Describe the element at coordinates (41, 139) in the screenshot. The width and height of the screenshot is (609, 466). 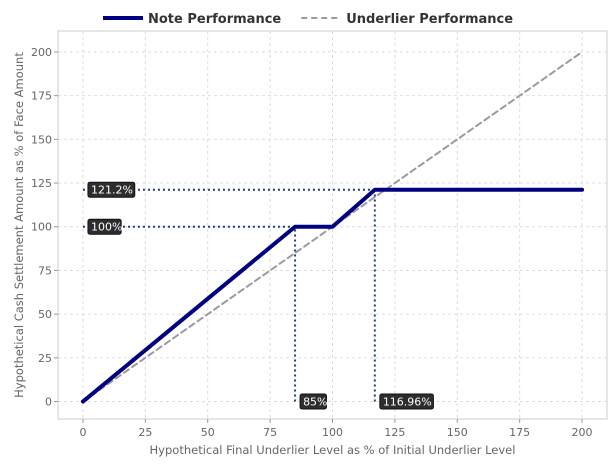
I see `y-tick-label: 150` at that location.